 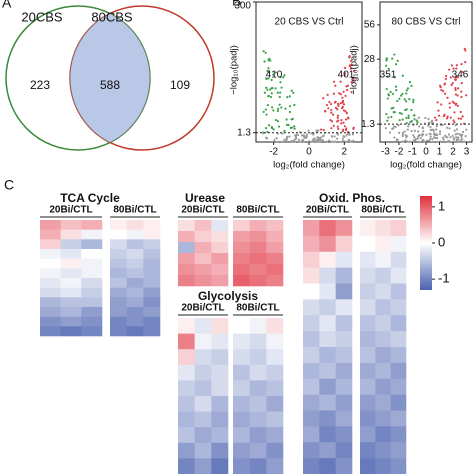 I want to click on count: 401, so click(x=346, y=75).